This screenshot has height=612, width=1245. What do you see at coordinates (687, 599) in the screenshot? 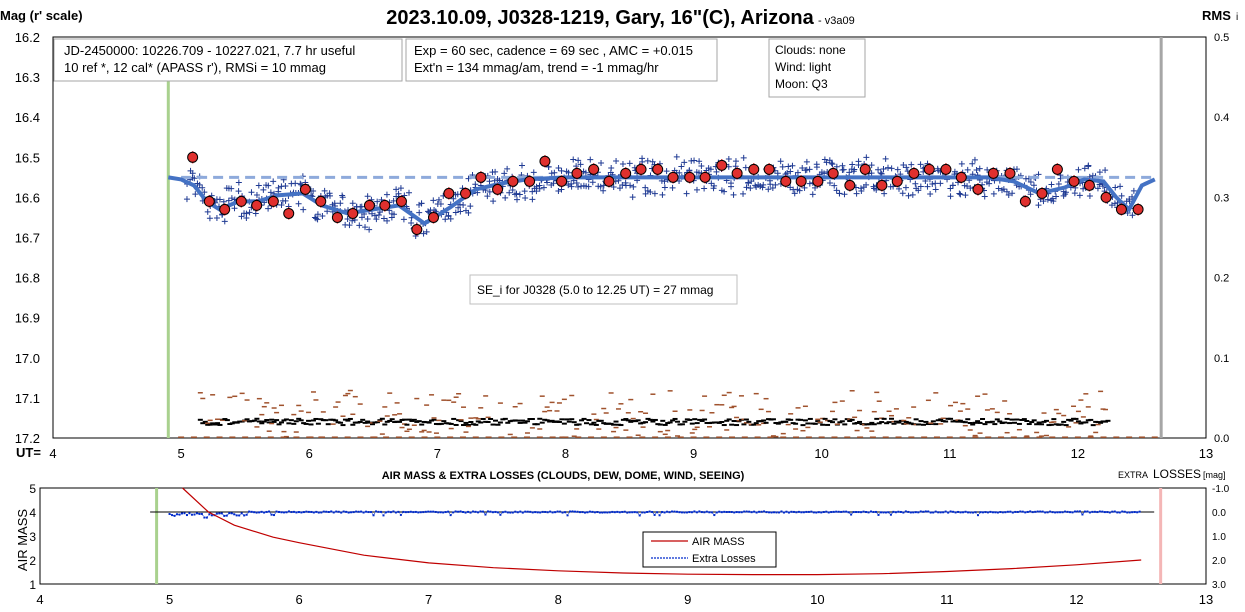
I see `lower-x-tick-label: 9` at bounding box center [687, 599].